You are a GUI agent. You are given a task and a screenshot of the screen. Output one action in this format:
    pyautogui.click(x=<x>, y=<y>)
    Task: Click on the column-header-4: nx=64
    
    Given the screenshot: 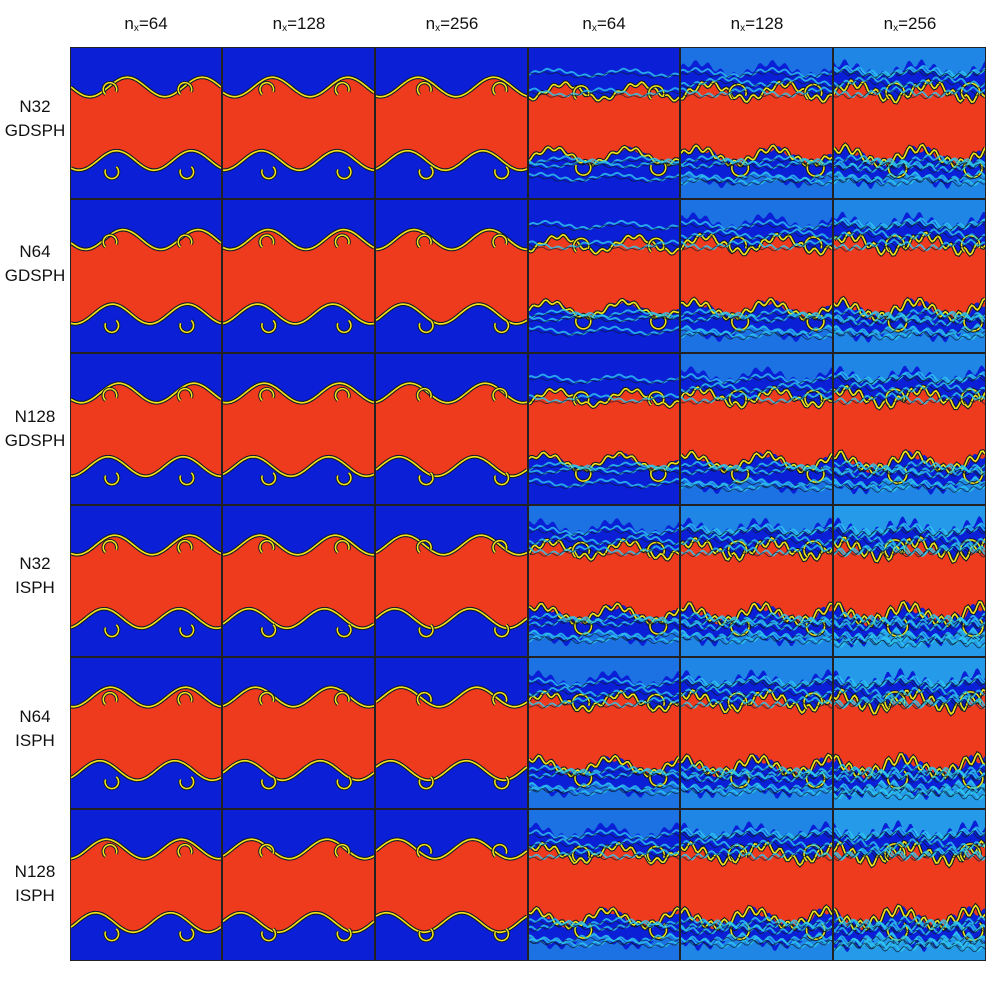 What is the action you would take?
    pyautogui.click(x=604, y=24)
    